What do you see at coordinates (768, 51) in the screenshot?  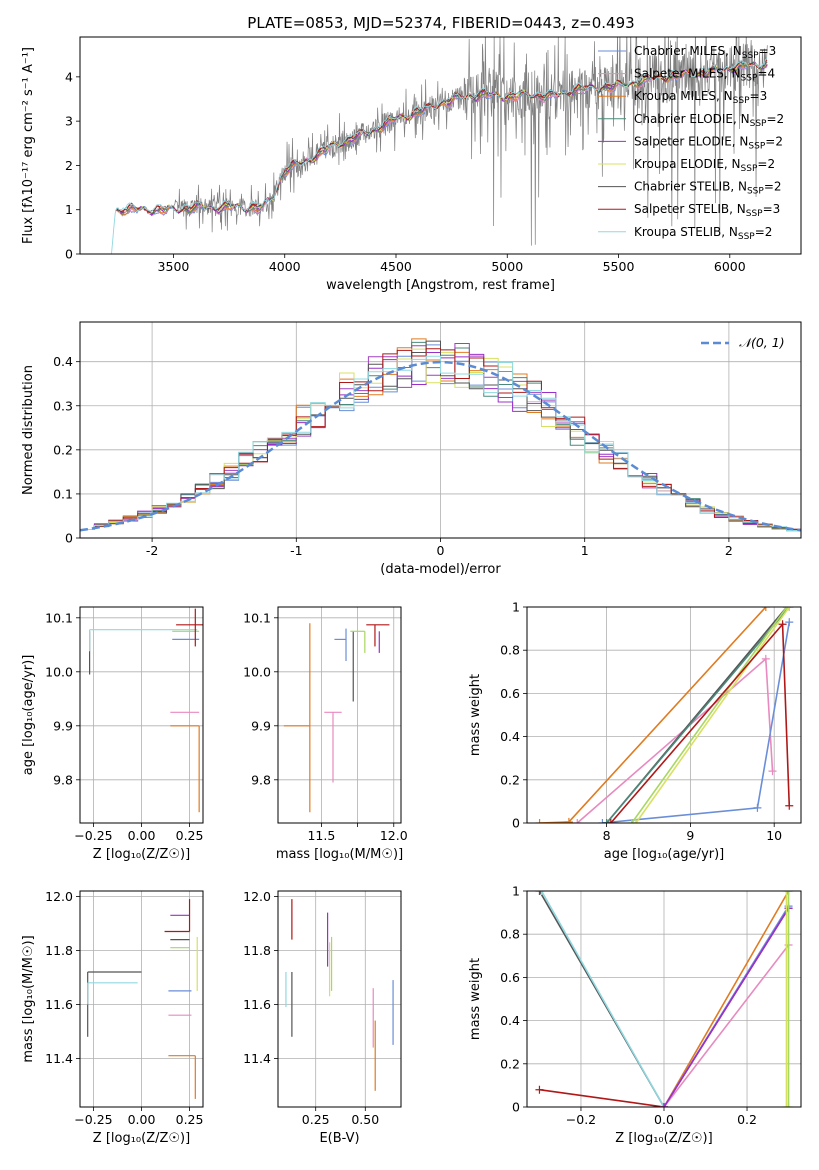 I see `legend-suffix: =3` at bounding box center [768, 51].